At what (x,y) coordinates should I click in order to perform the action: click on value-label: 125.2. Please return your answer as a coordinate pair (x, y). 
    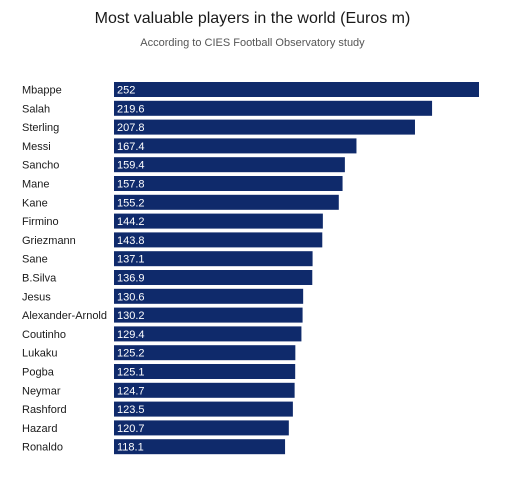
    Looking at the image, I should click on (131, 354).